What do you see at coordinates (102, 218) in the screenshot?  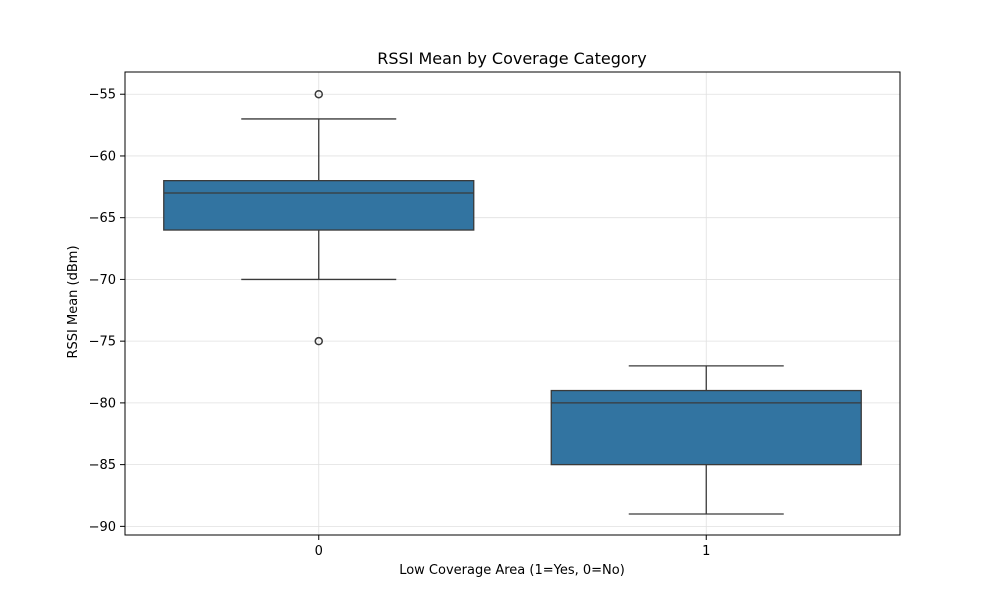 I see `y-tick-label: −65` at bounding box center [102, 218].